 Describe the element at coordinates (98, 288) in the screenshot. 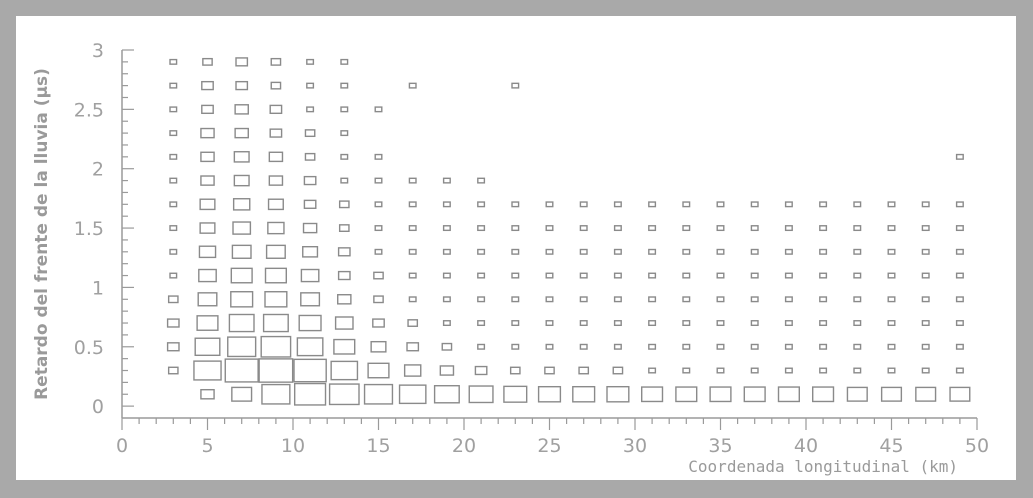

I see `y-tick-label: 1` at that location.